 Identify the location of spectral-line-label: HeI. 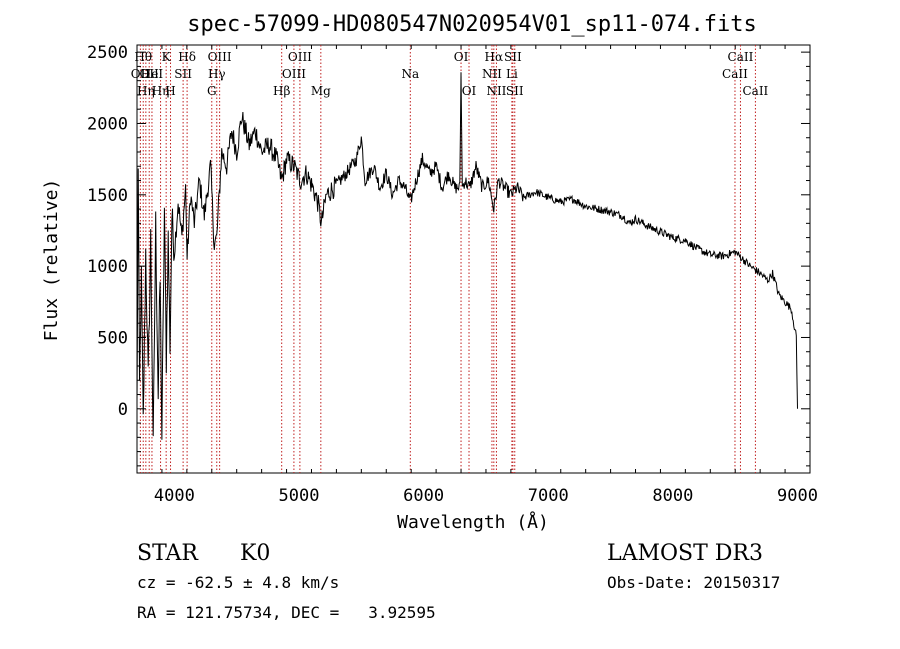
(152, 74).